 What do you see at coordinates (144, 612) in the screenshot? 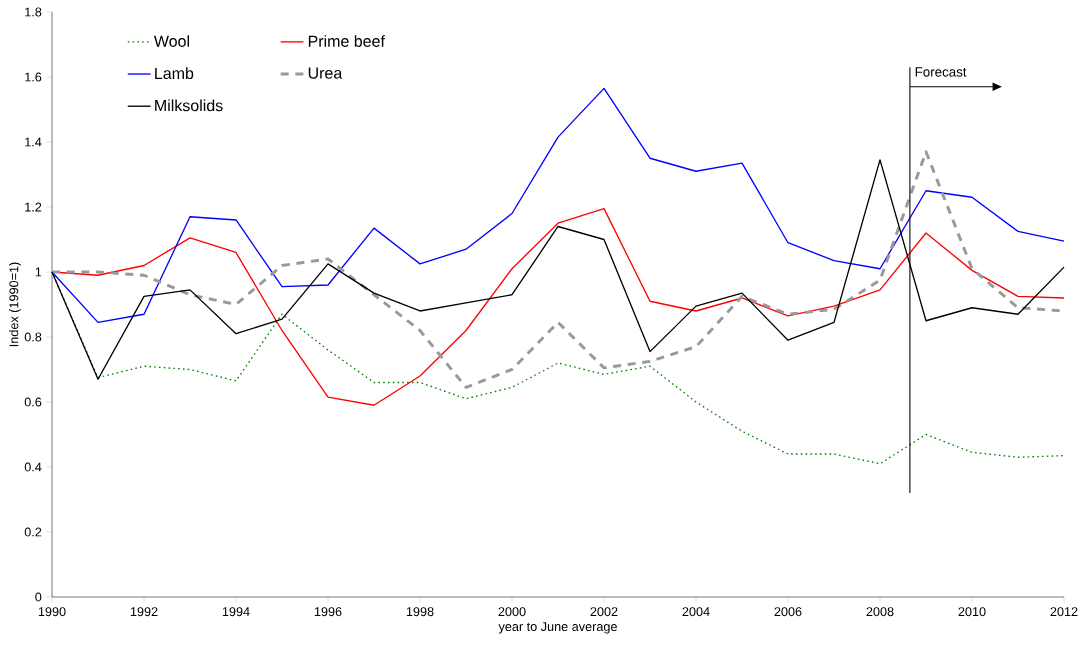
I see `x-tick-label: 1992` at bounding box center [144, 612].